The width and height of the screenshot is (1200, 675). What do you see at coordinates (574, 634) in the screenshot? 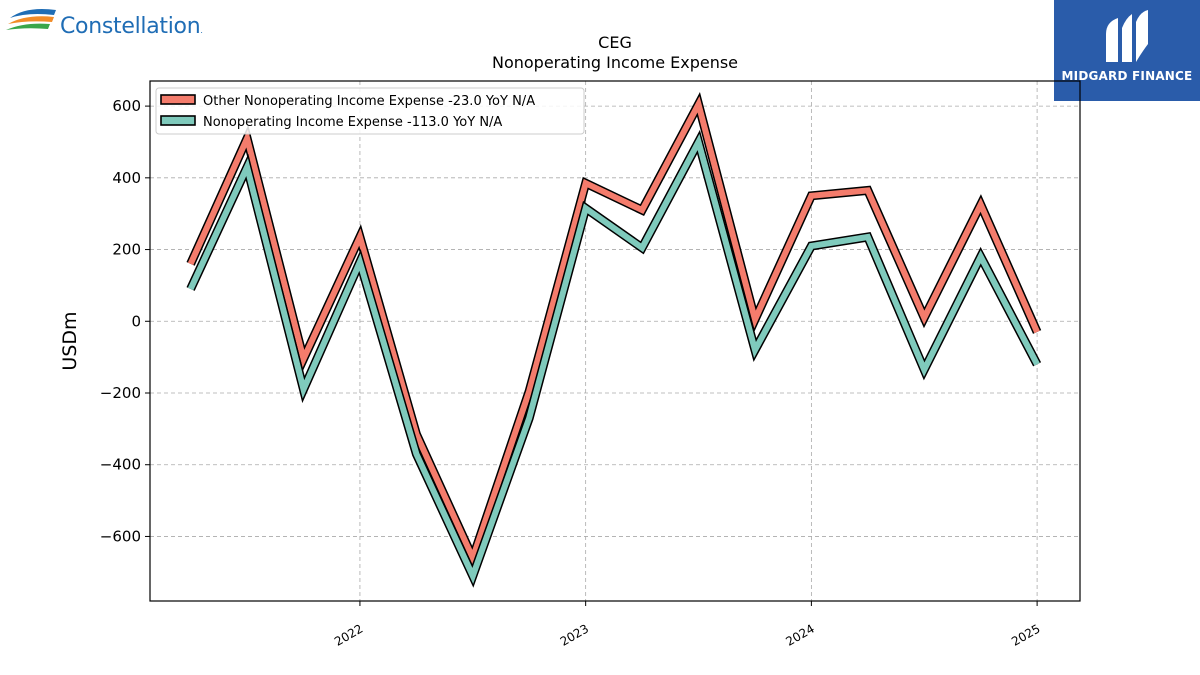
I see `x-tick-label: 2023` at bounding box center [574, 634].